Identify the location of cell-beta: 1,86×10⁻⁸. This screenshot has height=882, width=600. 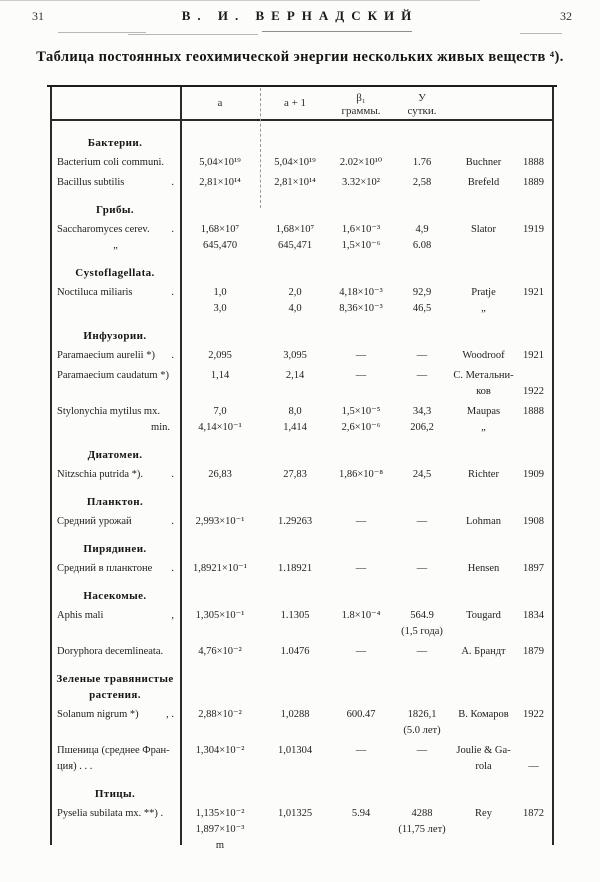
(361, 474).